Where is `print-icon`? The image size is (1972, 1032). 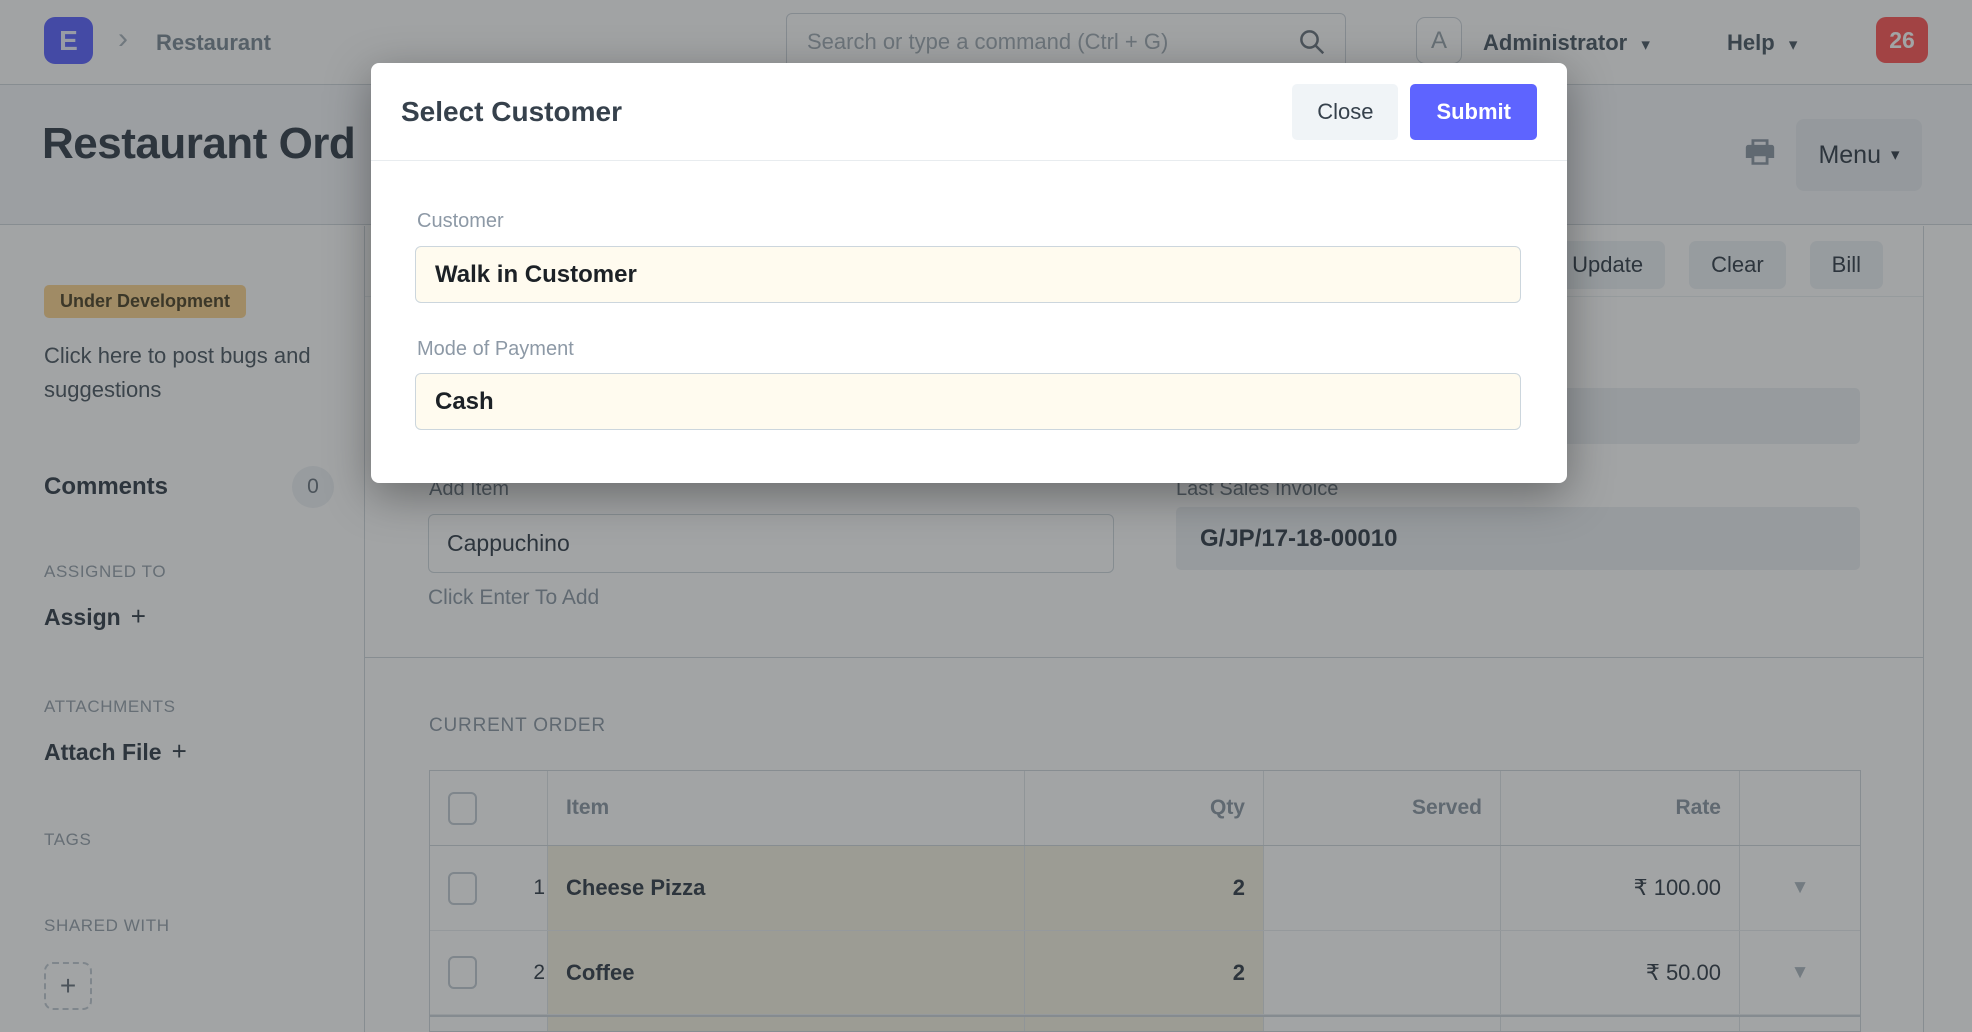 print-icon is located at coordinates (1760, 152).